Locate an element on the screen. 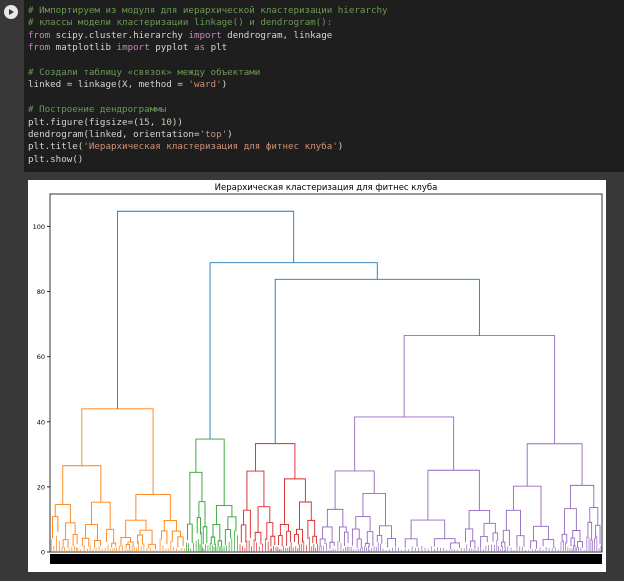  code-token: scipy.cluster.hierarchy is located at coordinates (119, 35).